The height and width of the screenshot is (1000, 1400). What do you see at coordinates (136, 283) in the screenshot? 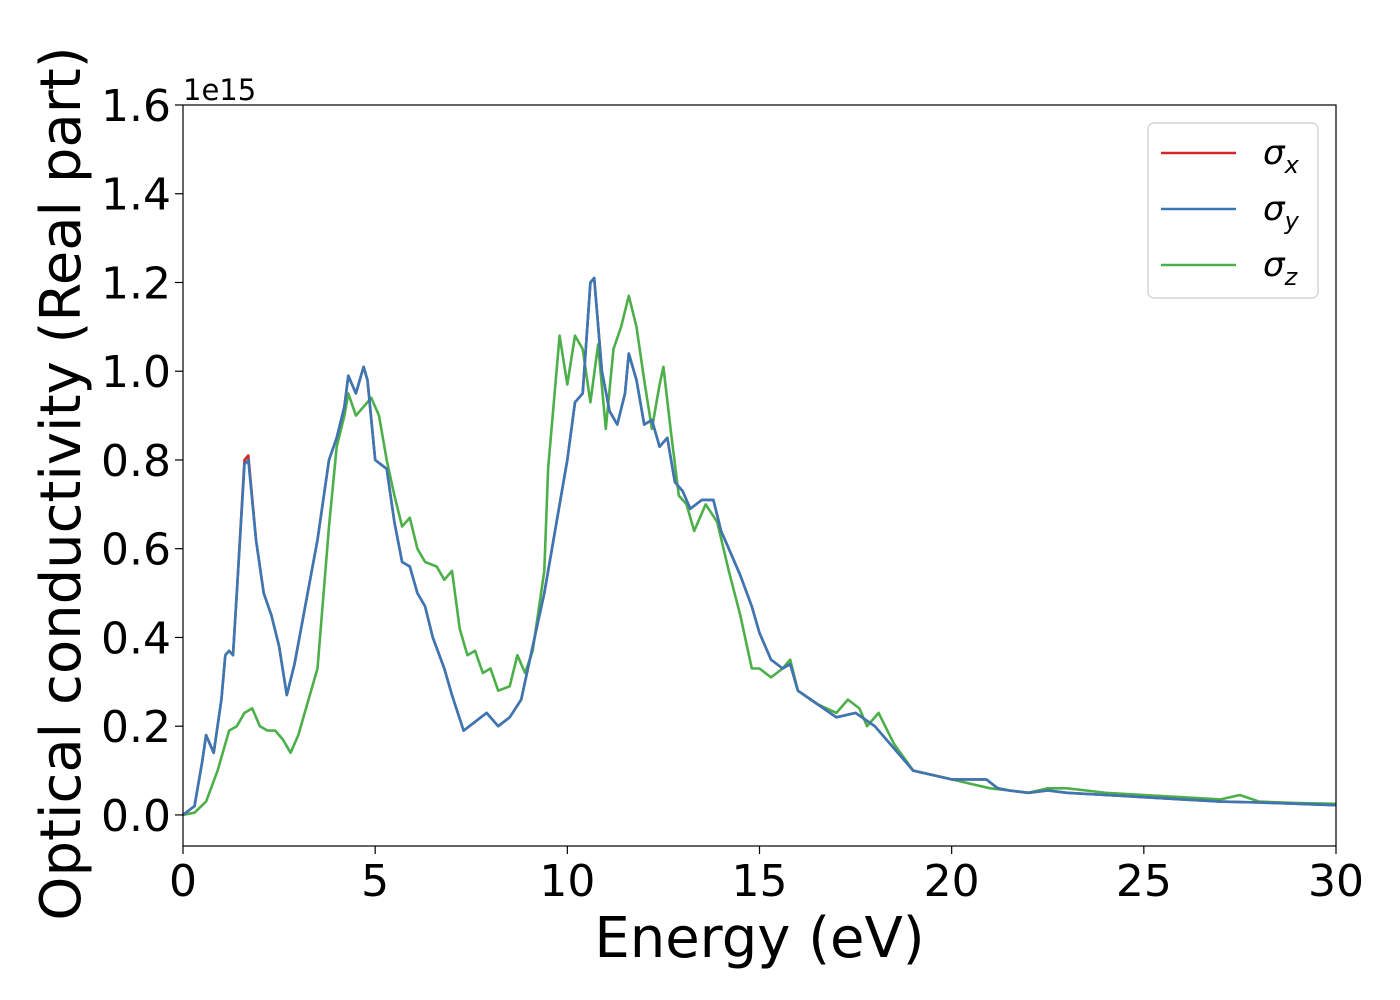
I see `y-tick-label: 1.2` at bounding box center [136, 283].